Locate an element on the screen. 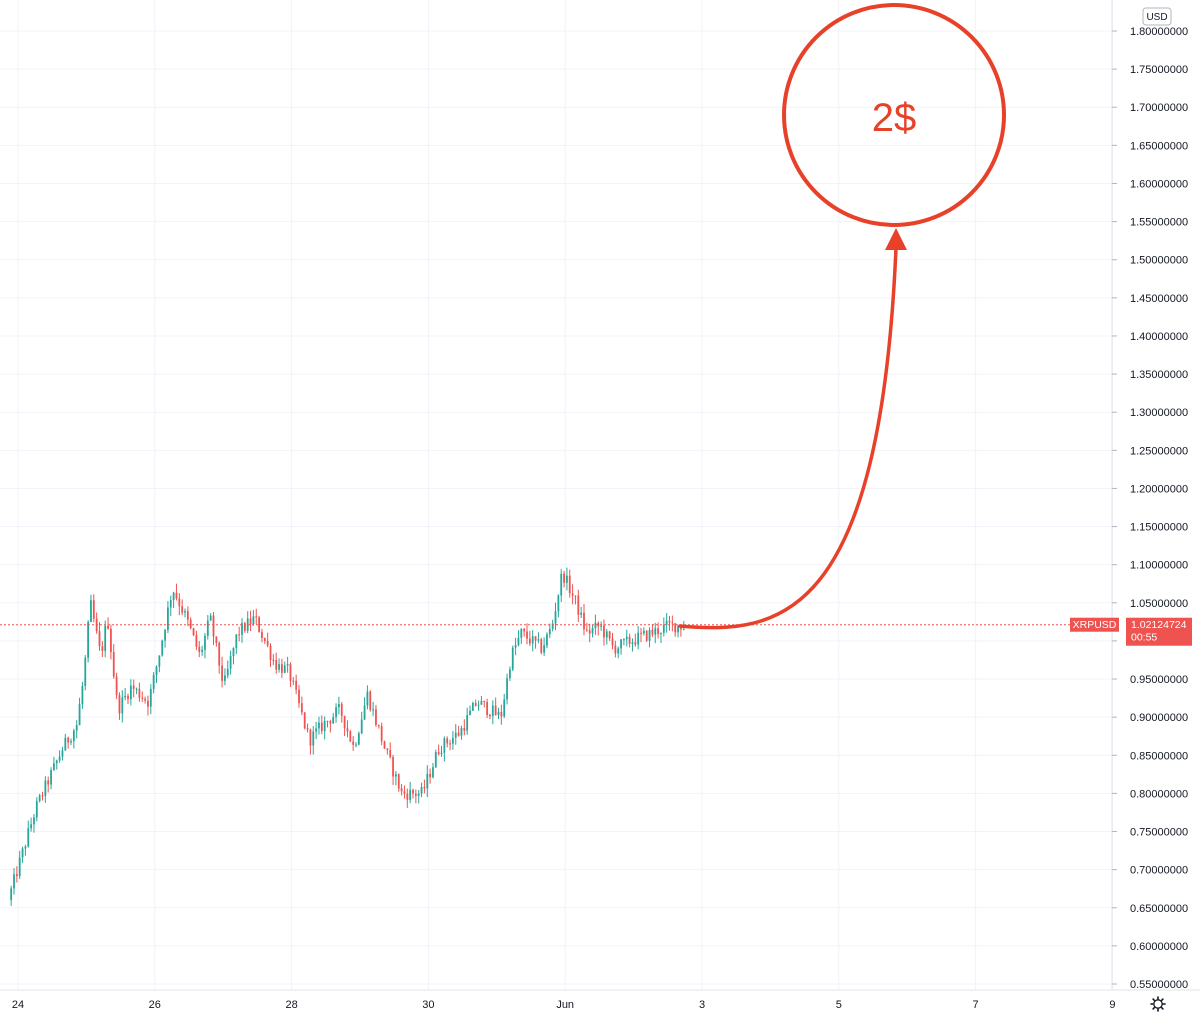 The image size is (1200, 1017). gear-icon is located at coordinates (1158, 1004).